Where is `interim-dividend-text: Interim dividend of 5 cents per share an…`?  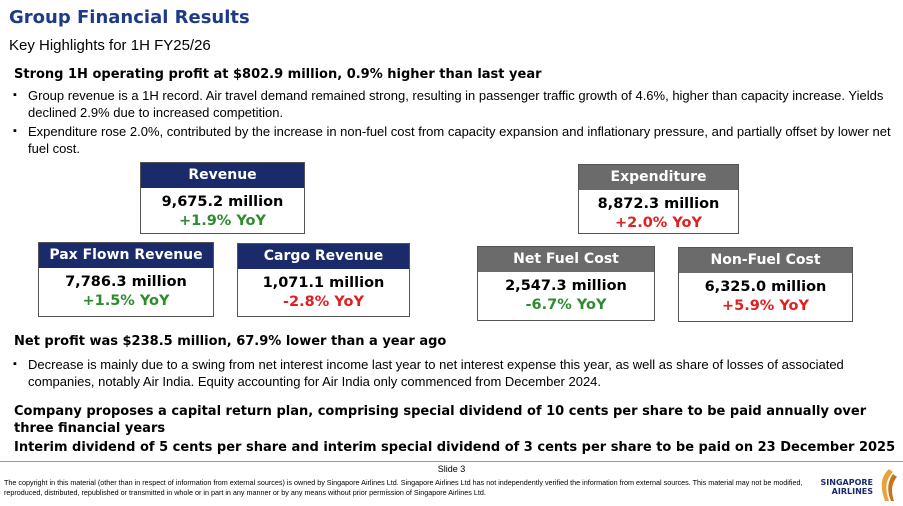 interim-dividend-text: Interim dividend of 5 cents per share an… is located at coordinates (455, 447).